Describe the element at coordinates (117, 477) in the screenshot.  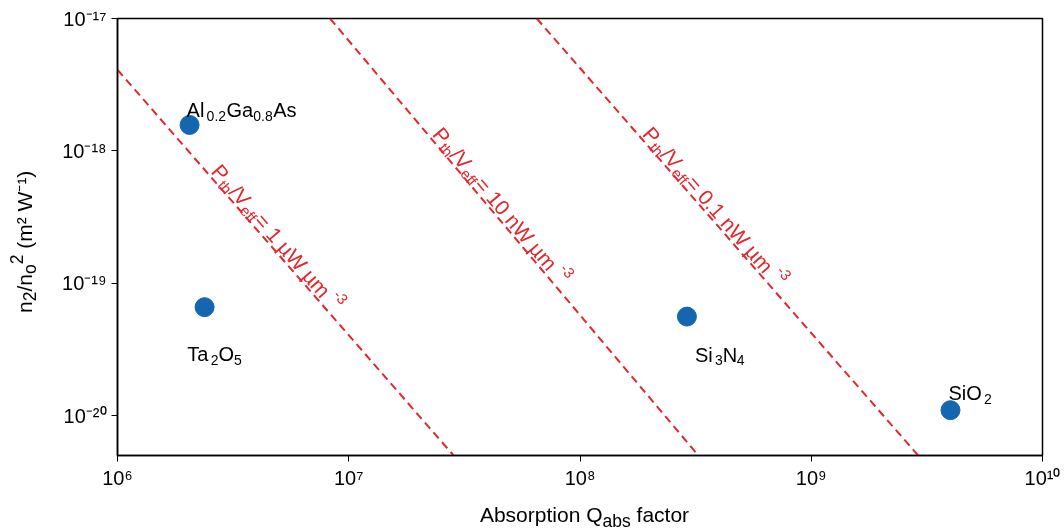
I see `x-tick-label: 10⁶` at that location.